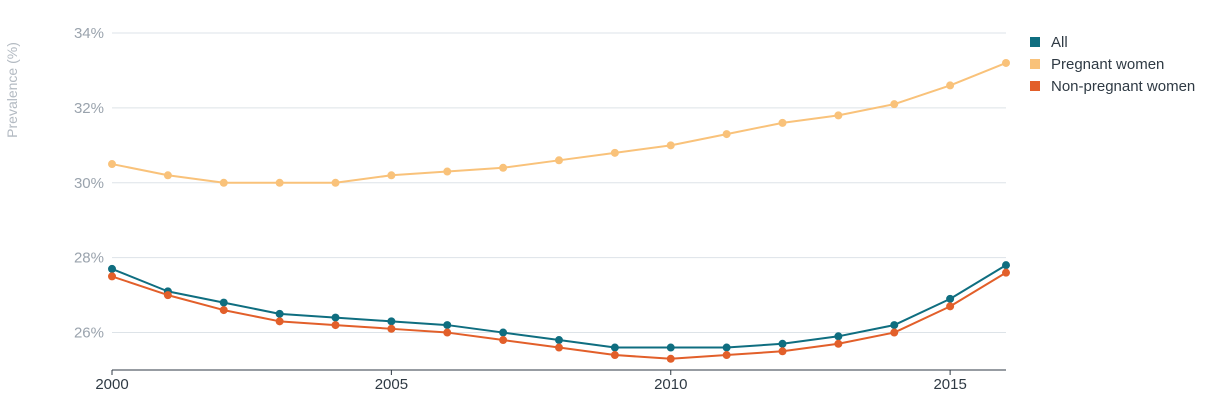 Image resolution: width=1230 pixels, height=403 pixels. Describe the element at coordinates (391, 384) in the screenshot. I see `x-tick-label: 2005` at that location.